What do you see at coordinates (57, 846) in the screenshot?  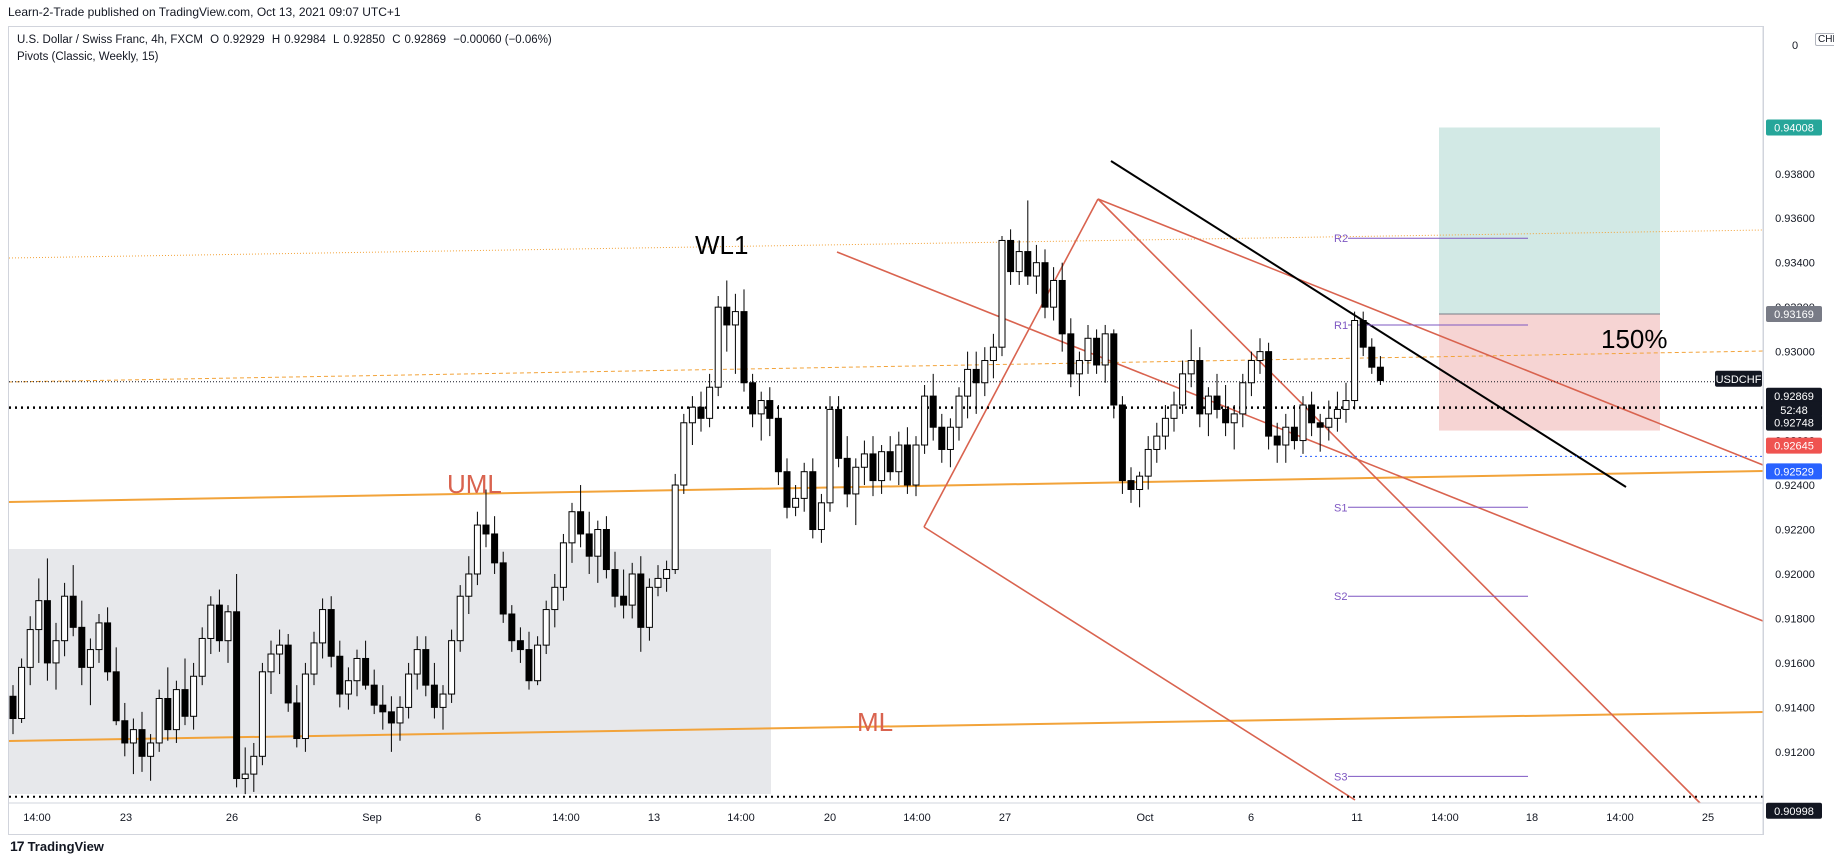 I see `tradingview-logo: 17 TradingView` at bounding box center [57, 846].